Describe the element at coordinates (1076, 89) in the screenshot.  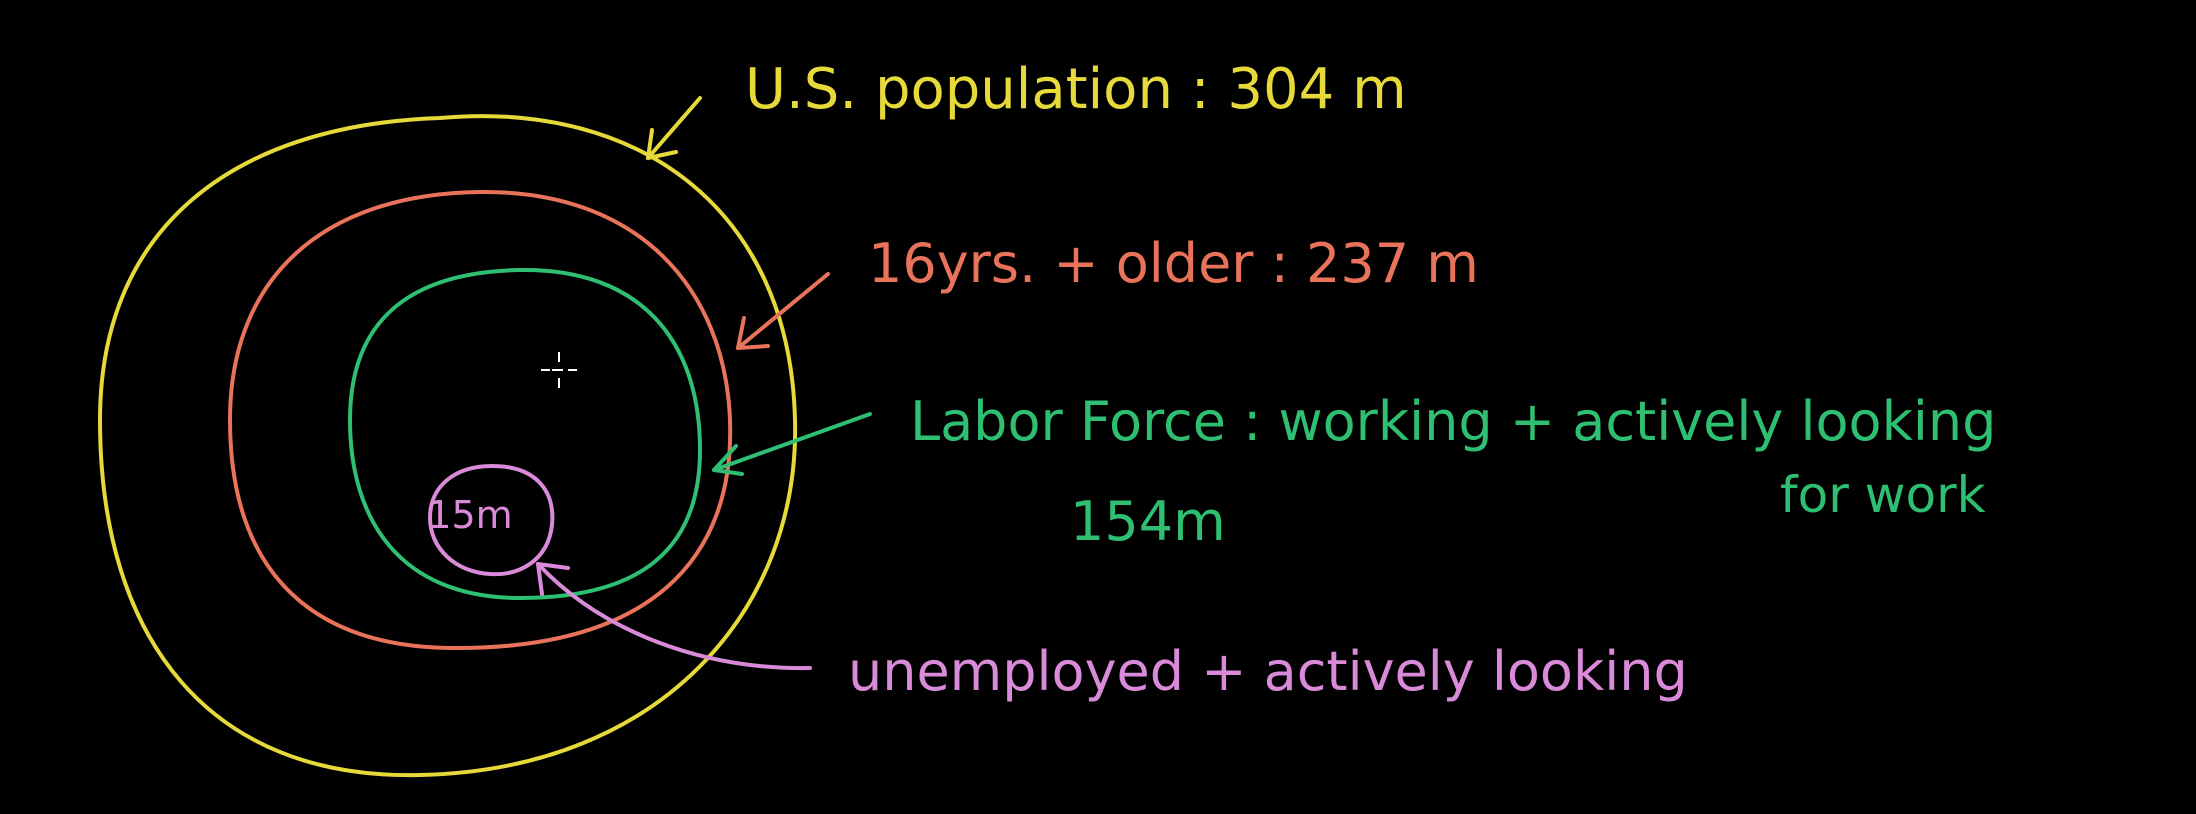
I see `us-population-label: U.S. population : 304 m` at that location.